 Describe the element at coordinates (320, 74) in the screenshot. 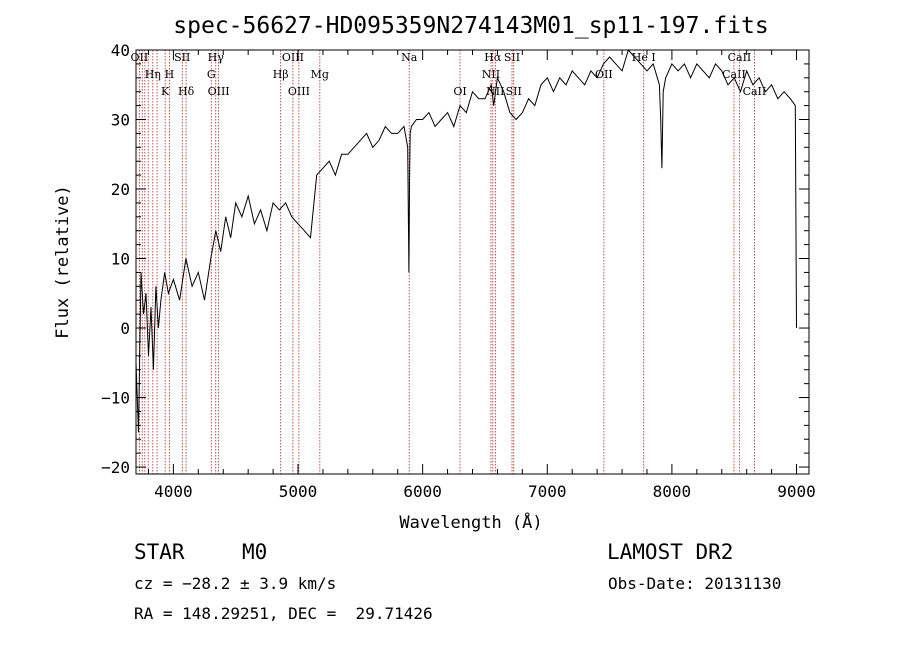

I see `line-label-16: Mg` at that location.